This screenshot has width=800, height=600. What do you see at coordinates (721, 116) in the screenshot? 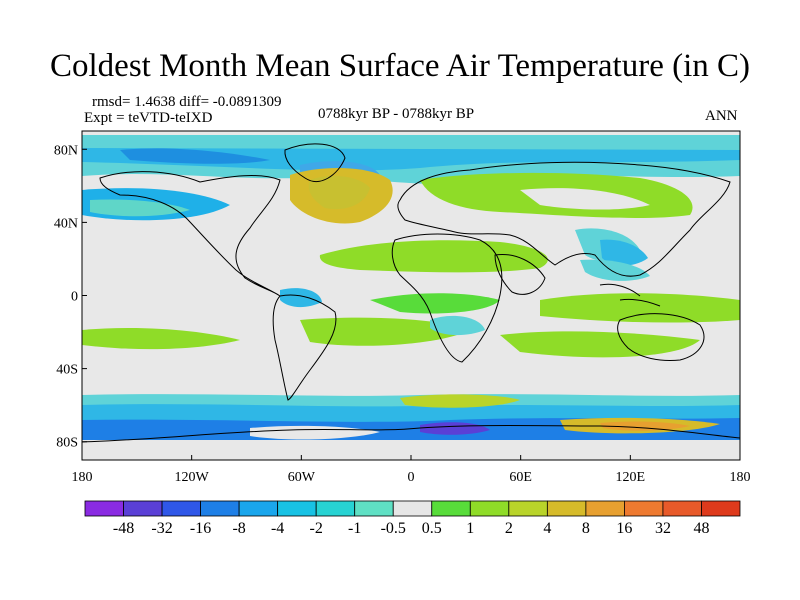
I see `season-text: ANN` at bounding box center [721, 116].